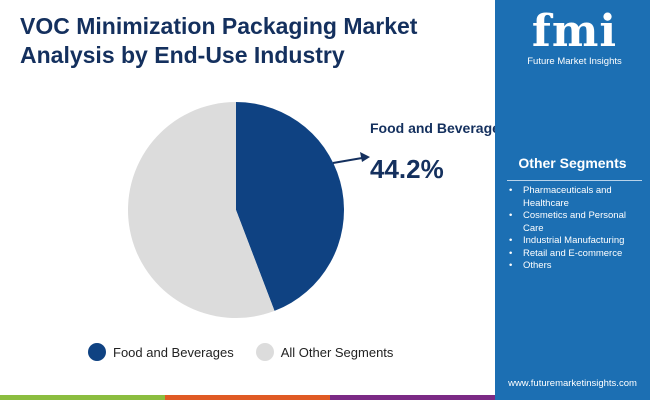 The image size is (650, 400). Describe the element at coordinates (579, 197) in the screenshot. I see `list-item: Pharmaceuticals and Healthcare` at that location.